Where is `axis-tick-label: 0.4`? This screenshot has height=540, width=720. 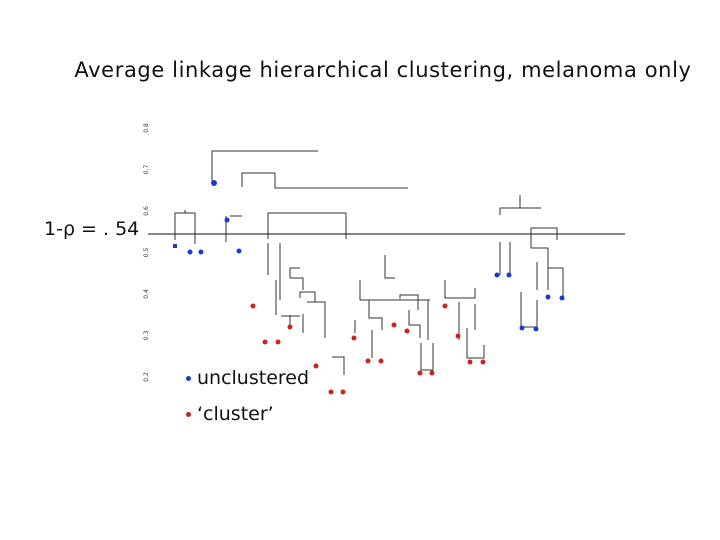
axis-tick-label: 0.4 is located at coordinates (146, 294).